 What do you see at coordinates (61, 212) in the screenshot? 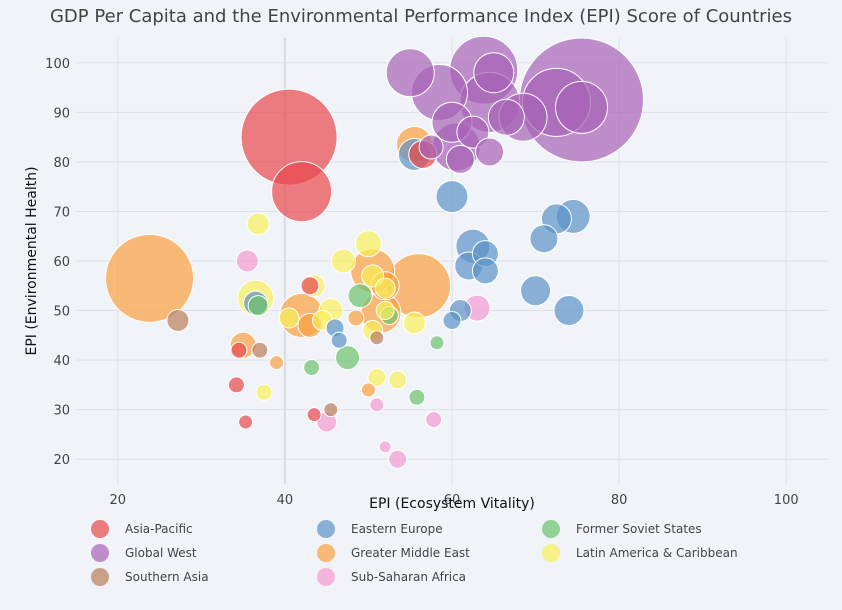
I see `y-tick-label: 70` at bounding box center [61, 212].